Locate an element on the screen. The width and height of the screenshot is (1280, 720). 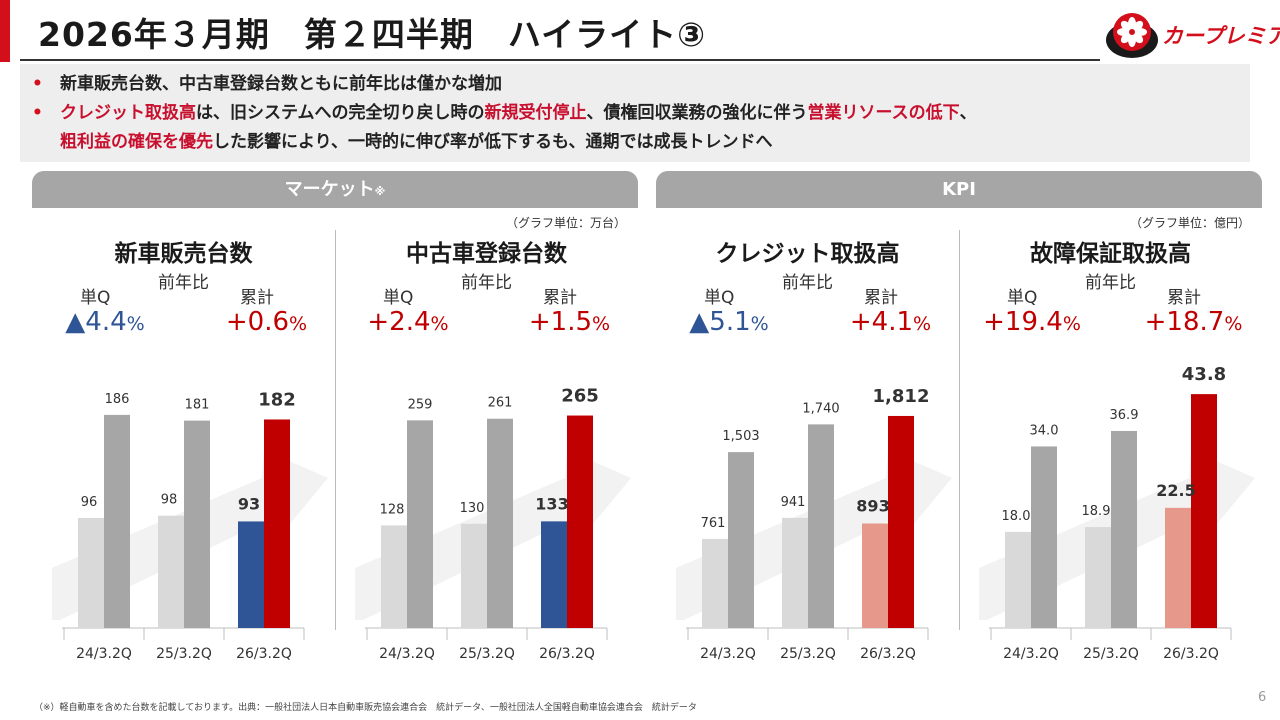
bar-plot: 96 186 24/3.2Q 98 181 25/3.2Q 93 182 26/3.2Q is located at coordinates (190, 525).